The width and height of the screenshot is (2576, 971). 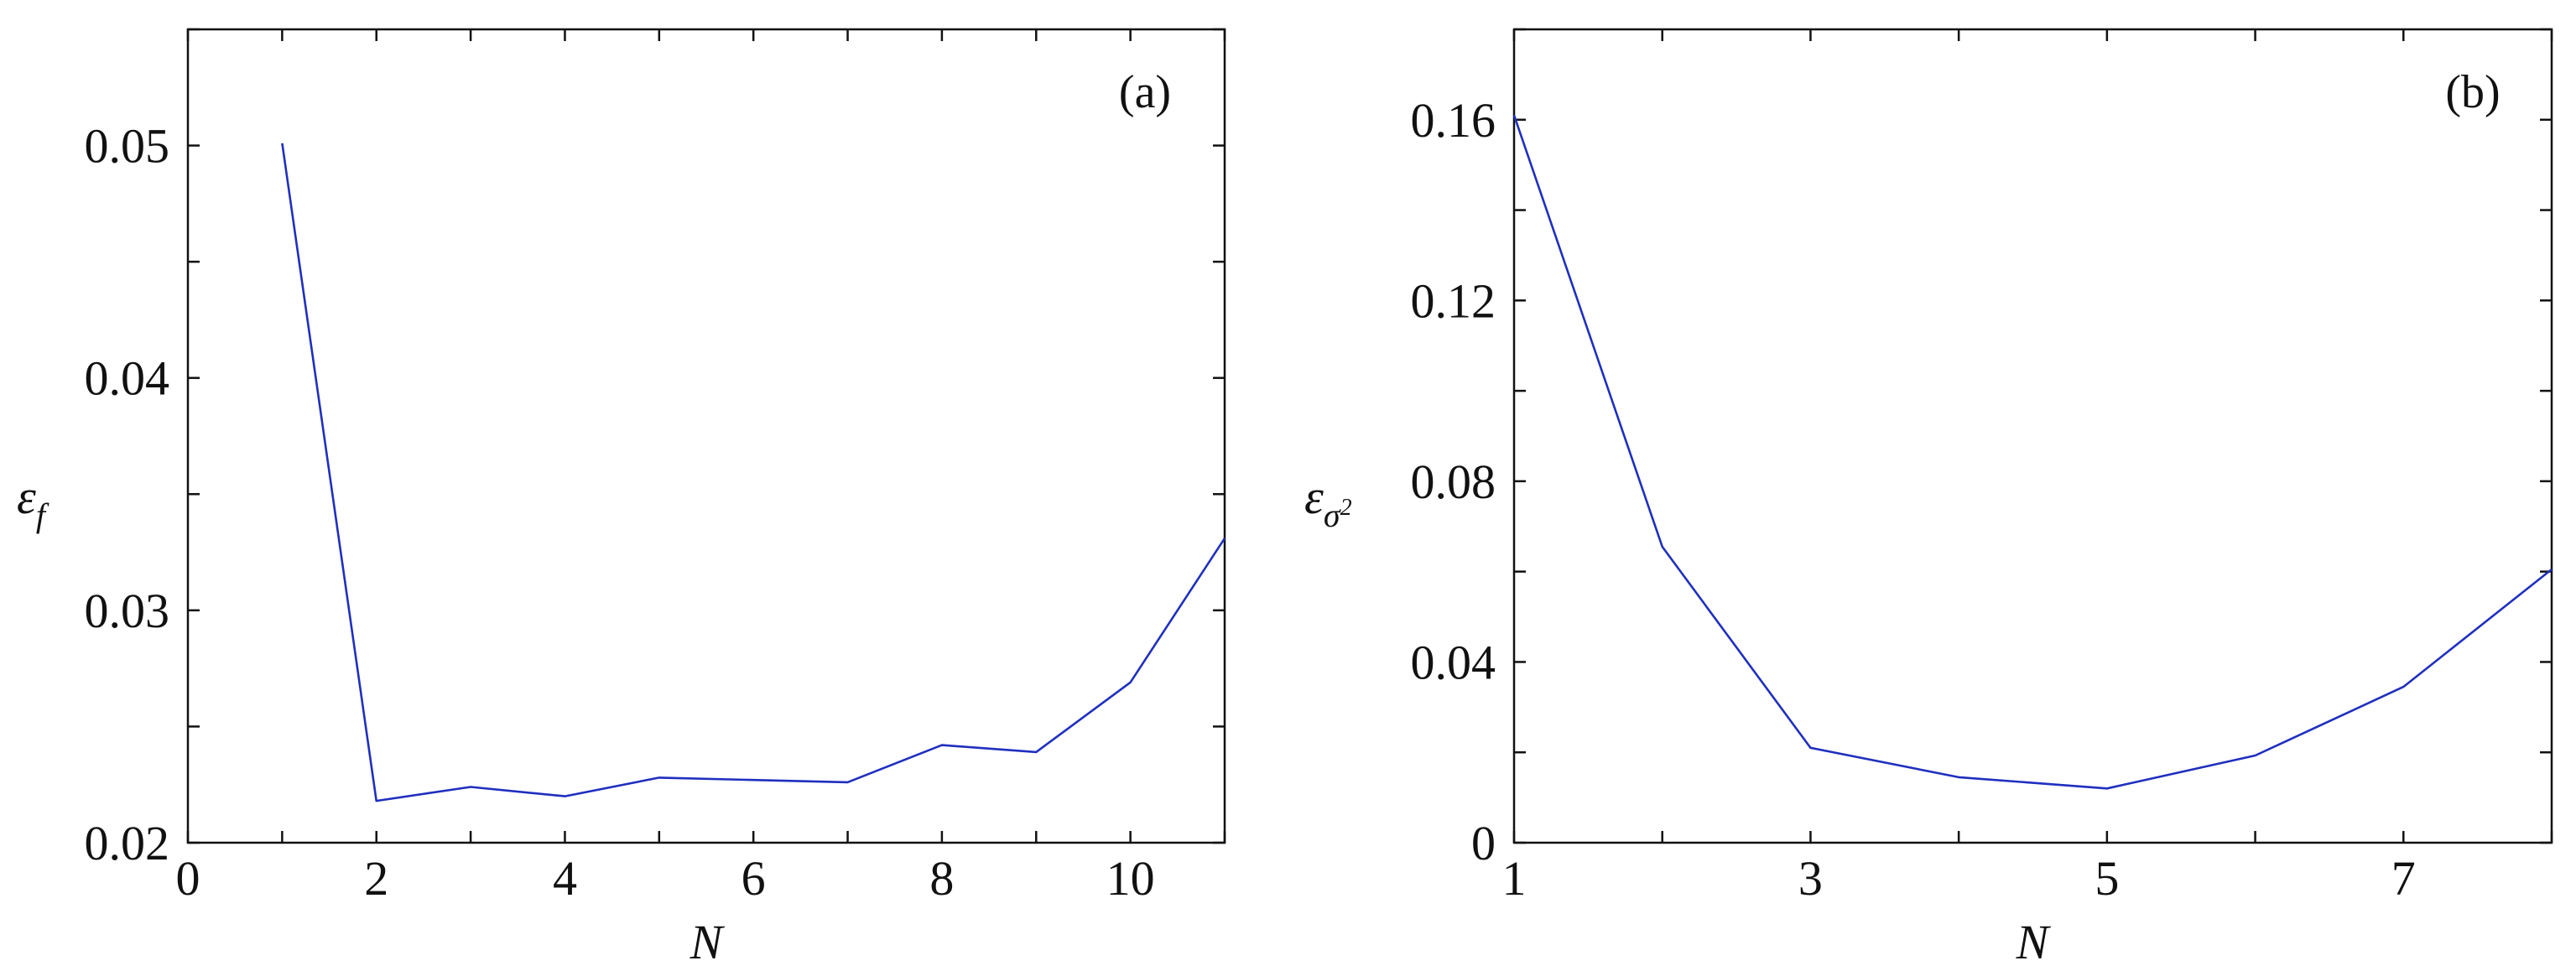 I want to click on panel-b-y-axis-subscript: σ, so click(x=1332, y=515).